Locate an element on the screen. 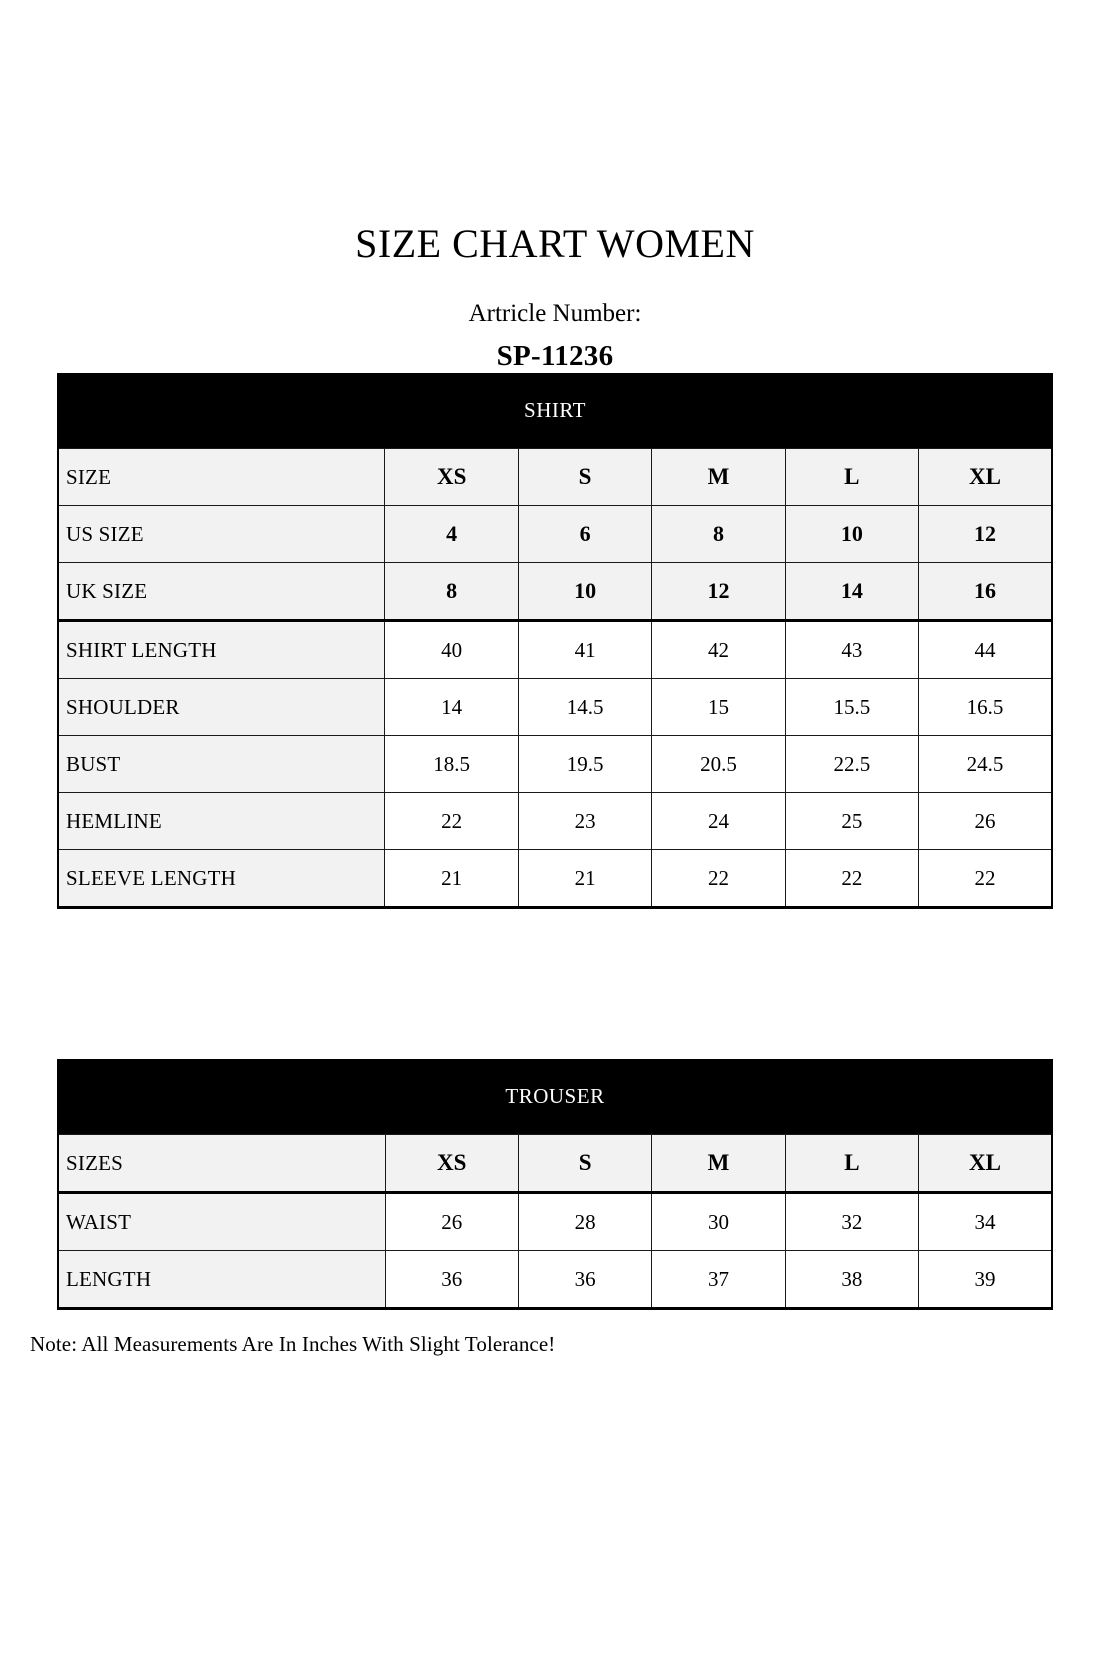 Image resolution: width=1110 pixels, height=1665 pixels. row-value-cell: 19.5 is located at coordinates (585, 764).